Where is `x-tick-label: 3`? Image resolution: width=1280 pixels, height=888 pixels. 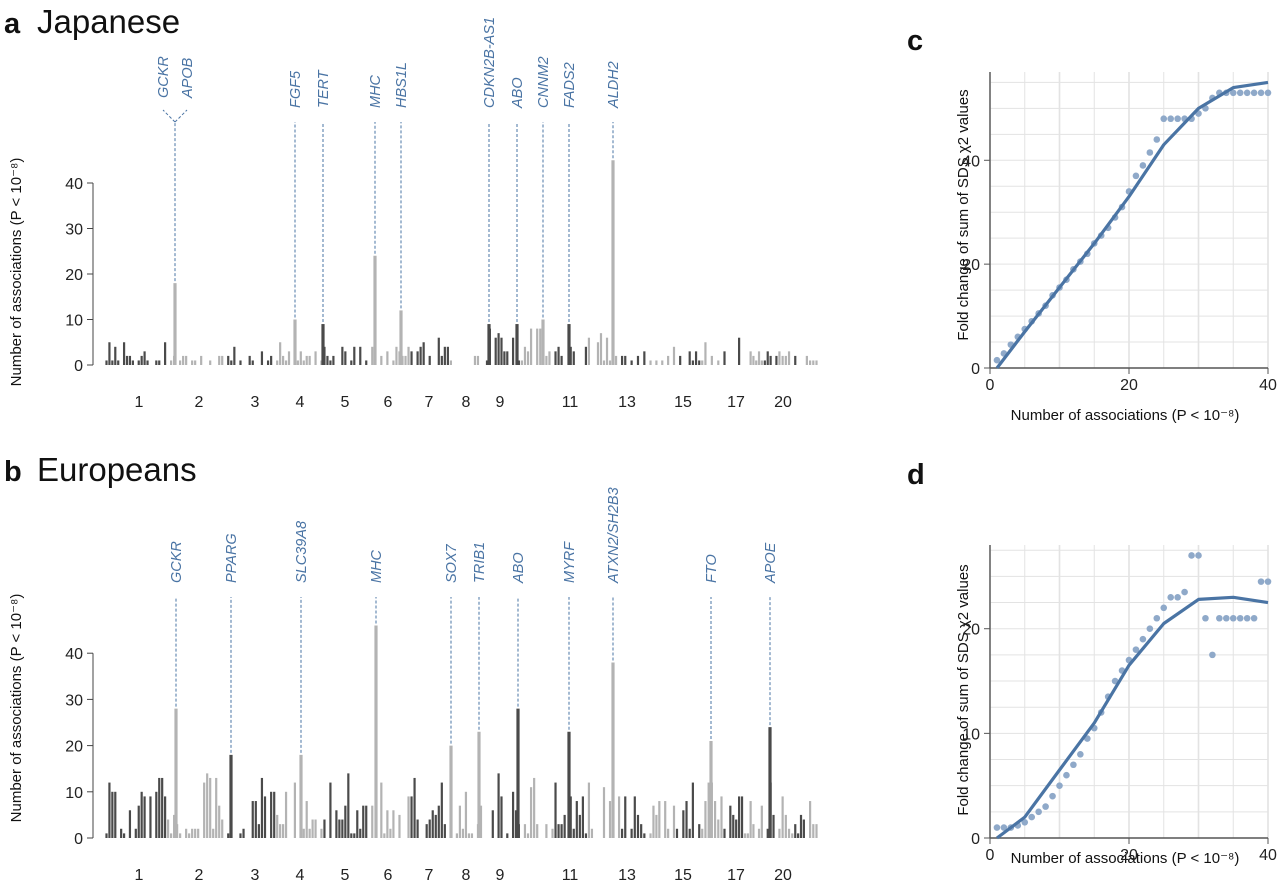 x-tick-label: 3 is located at coordinates (255, 875).